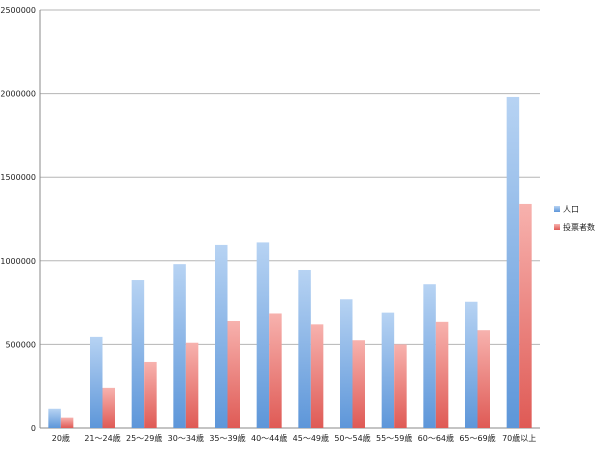  Describe the element at coordinates (579, 227) in the screenshot. I see `legend-label: 投票者数` at that location.